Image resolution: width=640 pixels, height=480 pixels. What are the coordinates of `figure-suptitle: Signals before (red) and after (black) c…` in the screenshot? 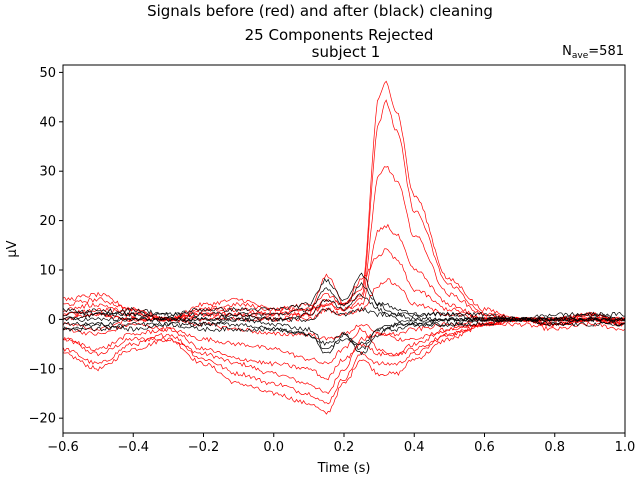 It's located at (320, 11).